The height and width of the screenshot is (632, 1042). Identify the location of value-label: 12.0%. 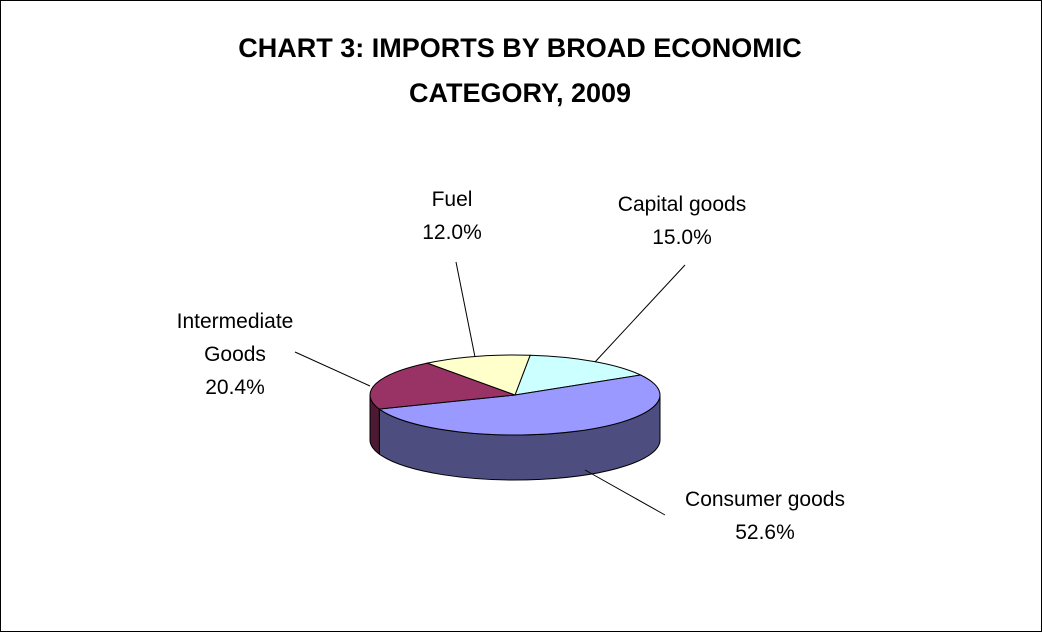
(452, 232).